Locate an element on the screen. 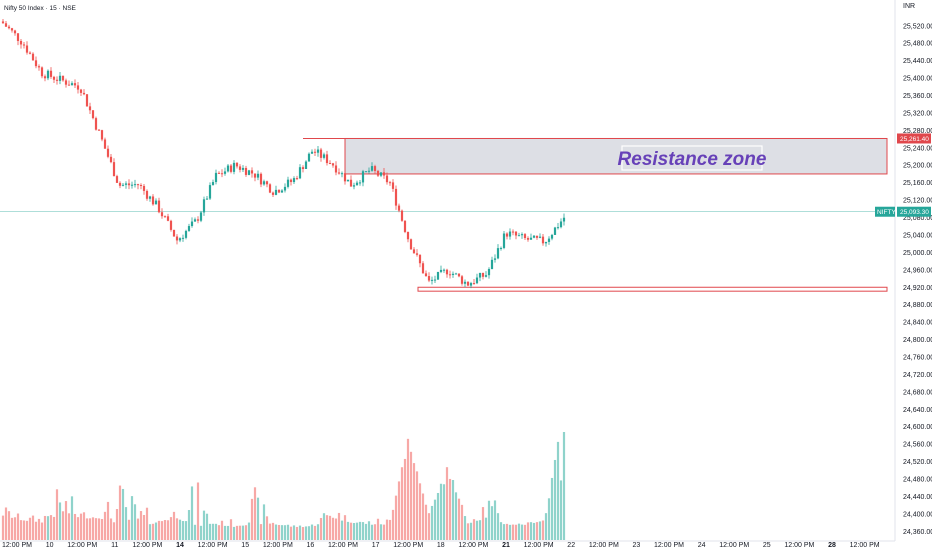 The image size is (932, 550). x-tick-label: 24 is located at coordinates (702, 545).